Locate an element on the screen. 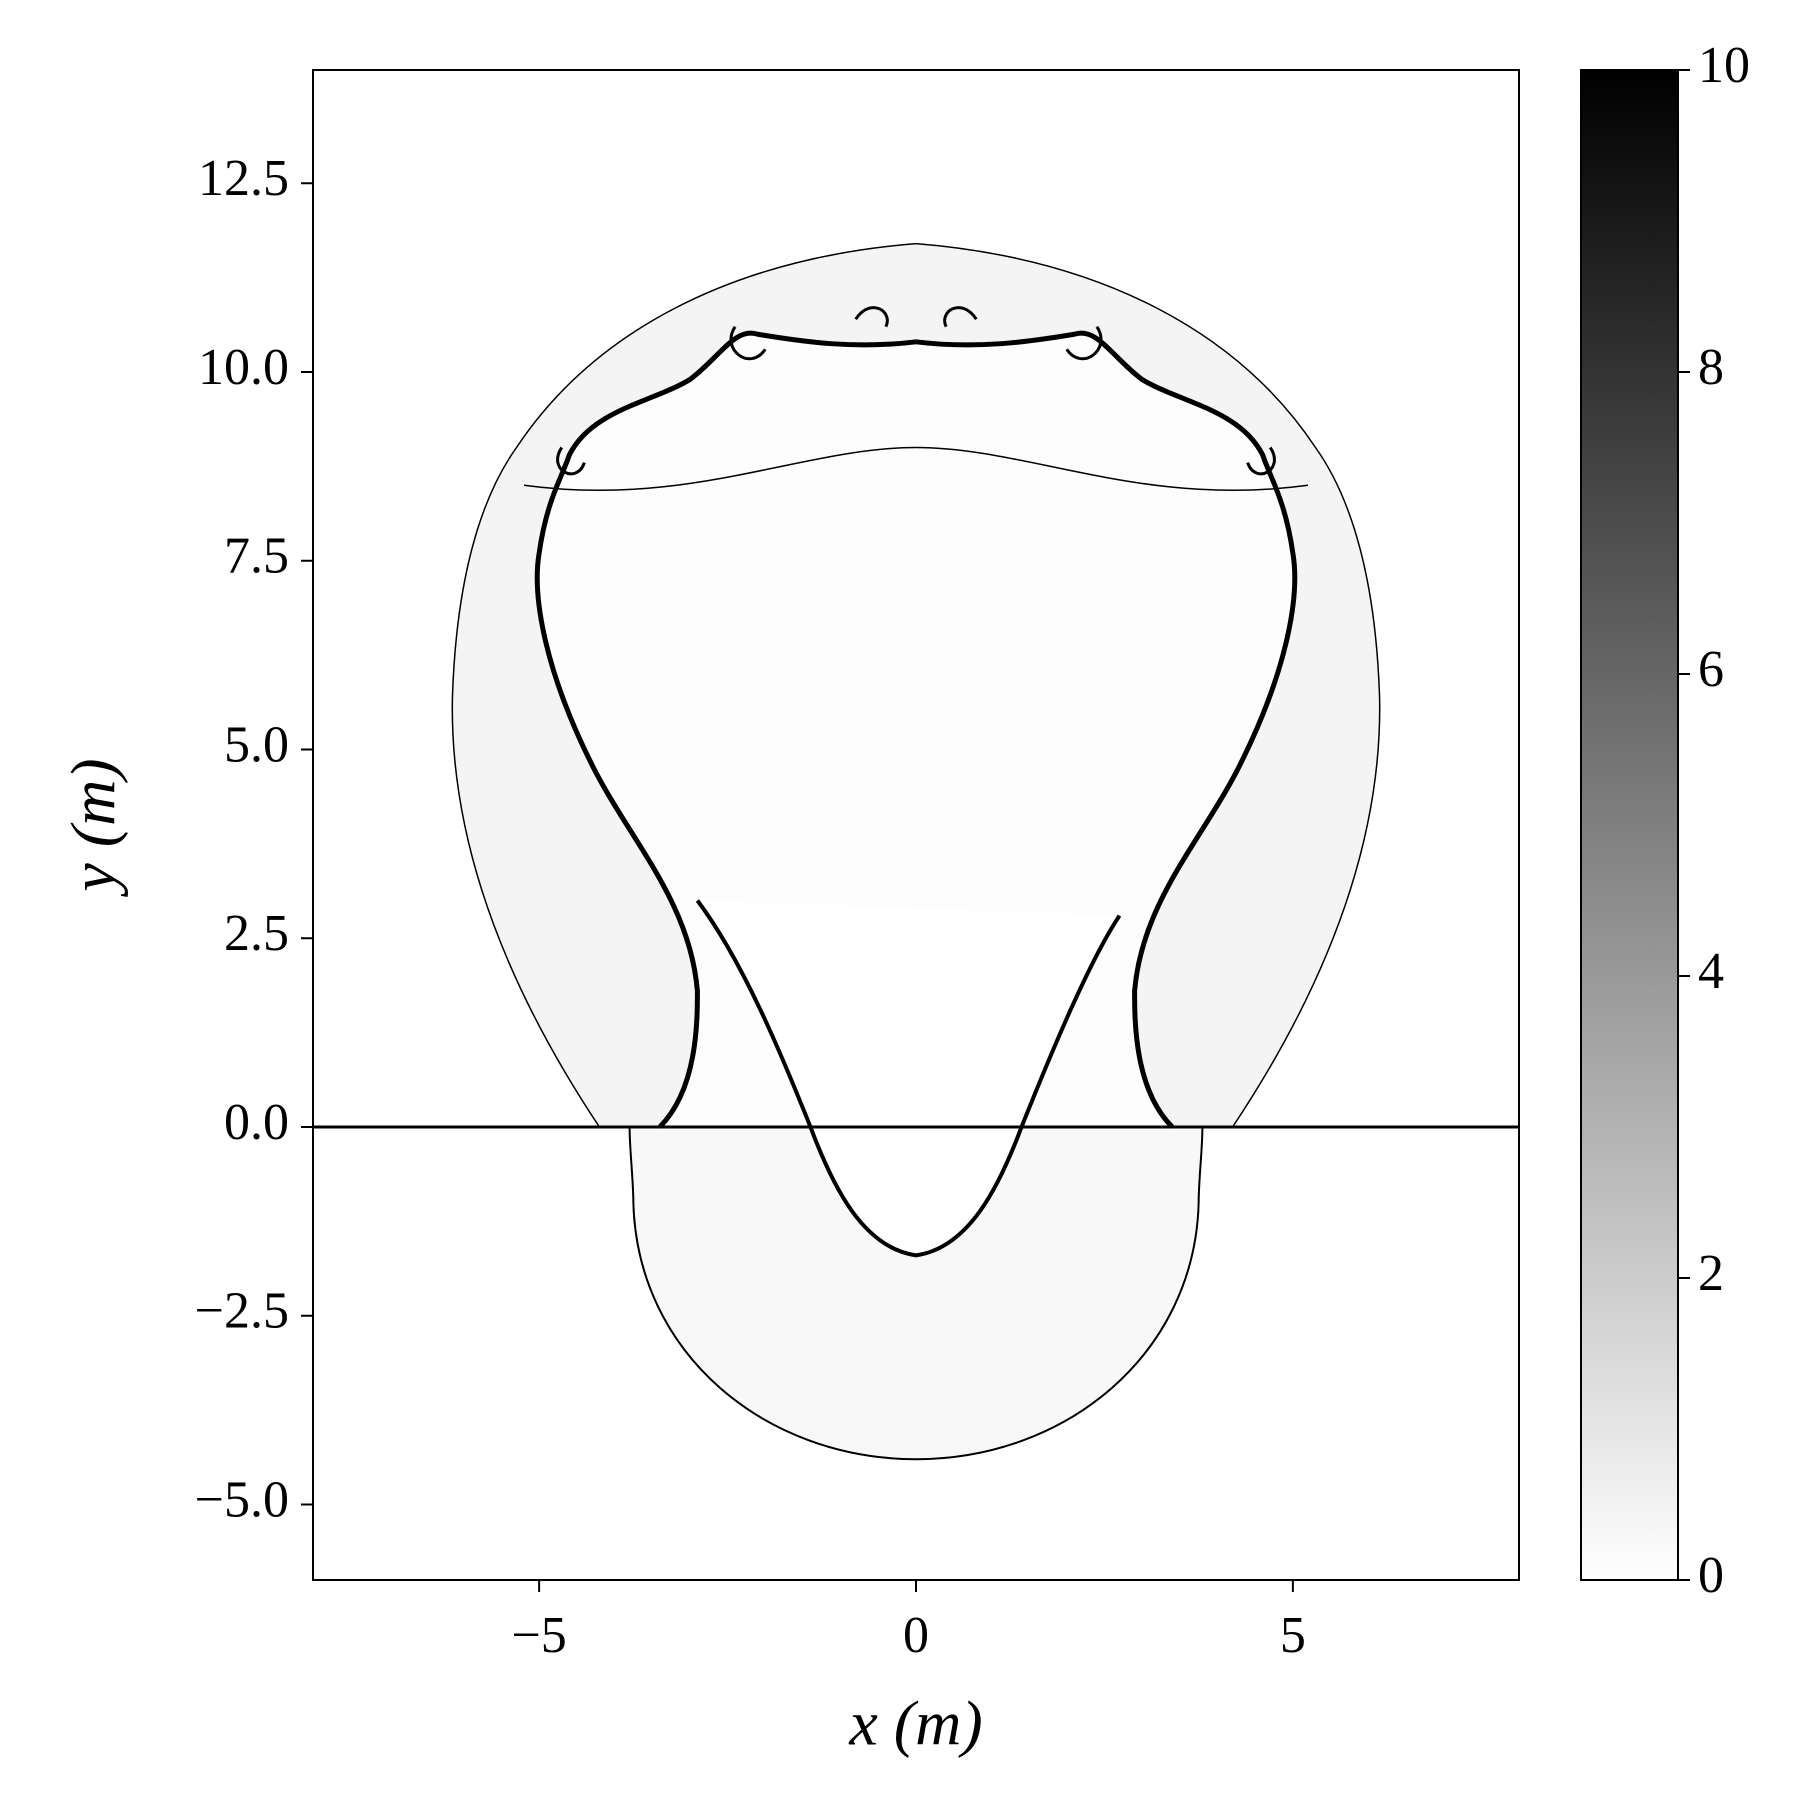  x-tick-label: 0 is located at coordinates (916, 1635).